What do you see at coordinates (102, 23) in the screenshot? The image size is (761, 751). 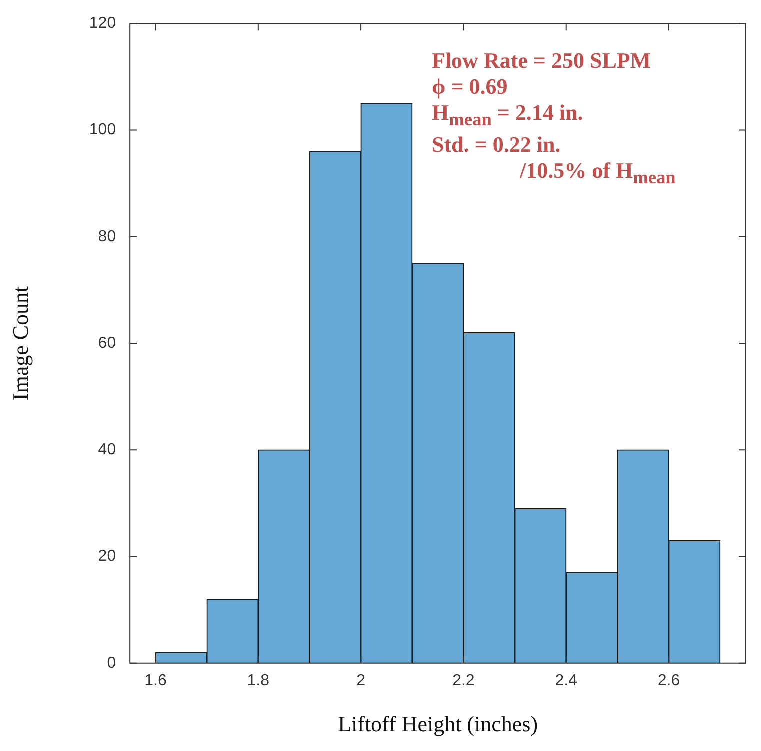 I see `y-tick-label: 120` at bounding box center [102, 23].